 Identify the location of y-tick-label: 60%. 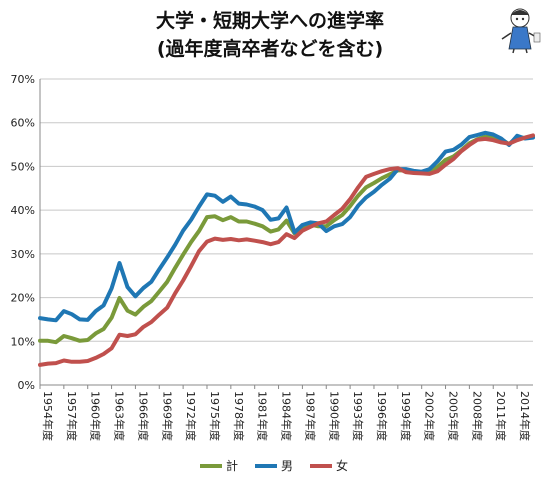
(23, 123).